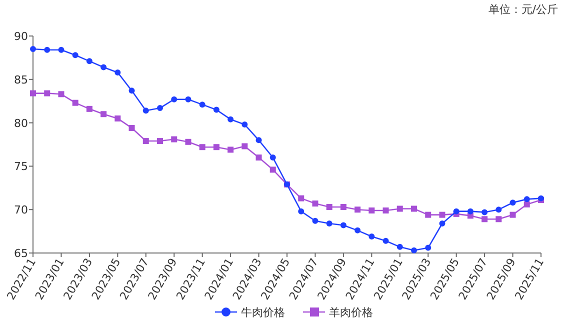  Describe the element at coordinates (21, 123) in the screenshot. I see `y-tick-label: 80` at that location.